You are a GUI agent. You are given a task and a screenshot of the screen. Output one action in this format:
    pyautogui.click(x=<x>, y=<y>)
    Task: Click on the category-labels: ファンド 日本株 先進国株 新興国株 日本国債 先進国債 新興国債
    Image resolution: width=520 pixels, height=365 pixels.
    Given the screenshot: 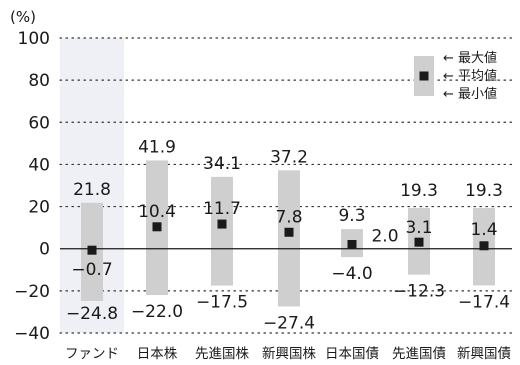 What is the action you would take?
    pyautogui.click(x=288, y=354)
    